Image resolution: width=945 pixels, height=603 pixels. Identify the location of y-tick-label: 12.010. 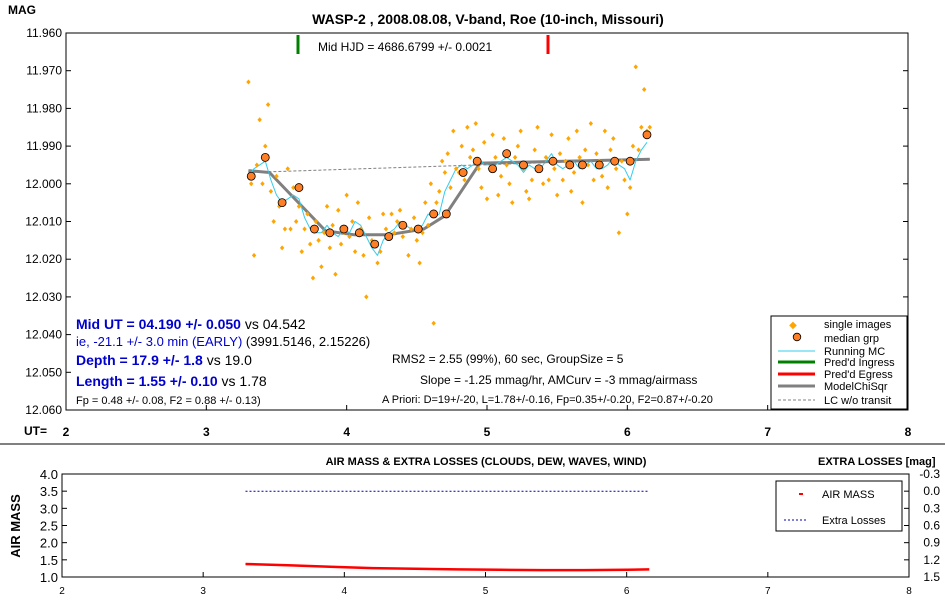
(43, 222).